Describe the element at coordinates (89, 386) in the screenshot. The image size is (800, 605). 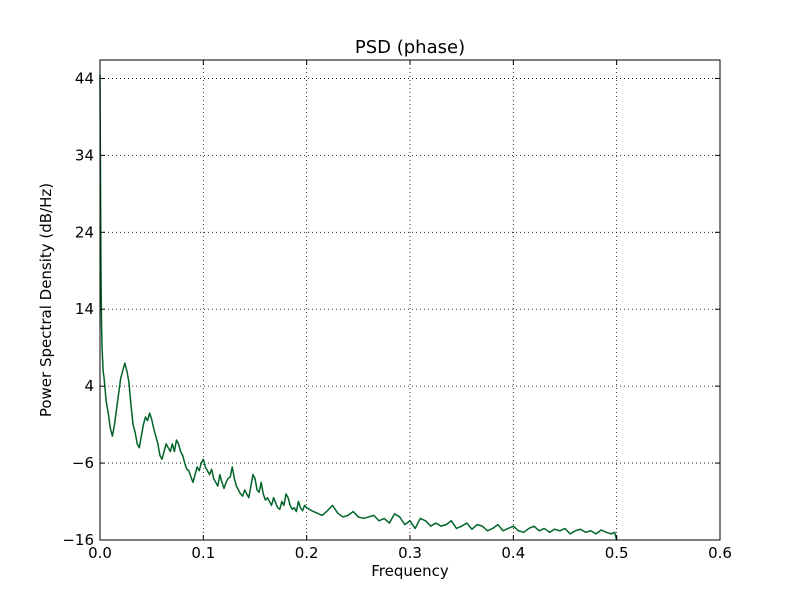
I see `y-tick-label: 4` at that location.